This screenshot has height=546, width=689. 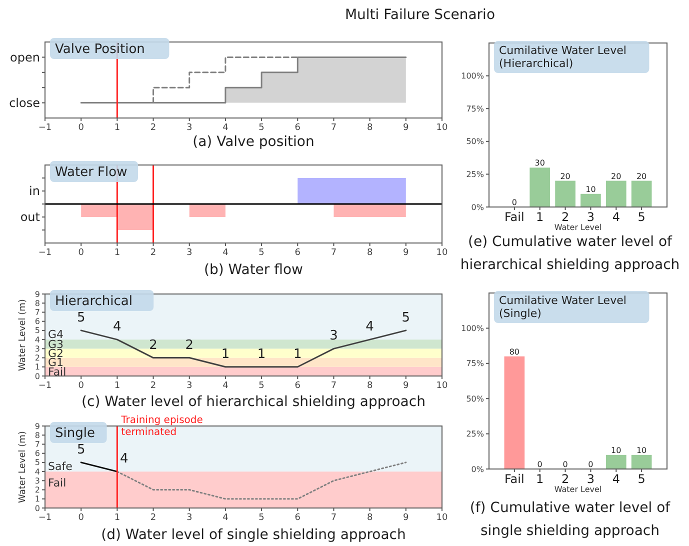 What do you see at coordinates (578, 489) in the screenshot?
I see `x-axis-title: Water Level` at bounding box center [578, 489].